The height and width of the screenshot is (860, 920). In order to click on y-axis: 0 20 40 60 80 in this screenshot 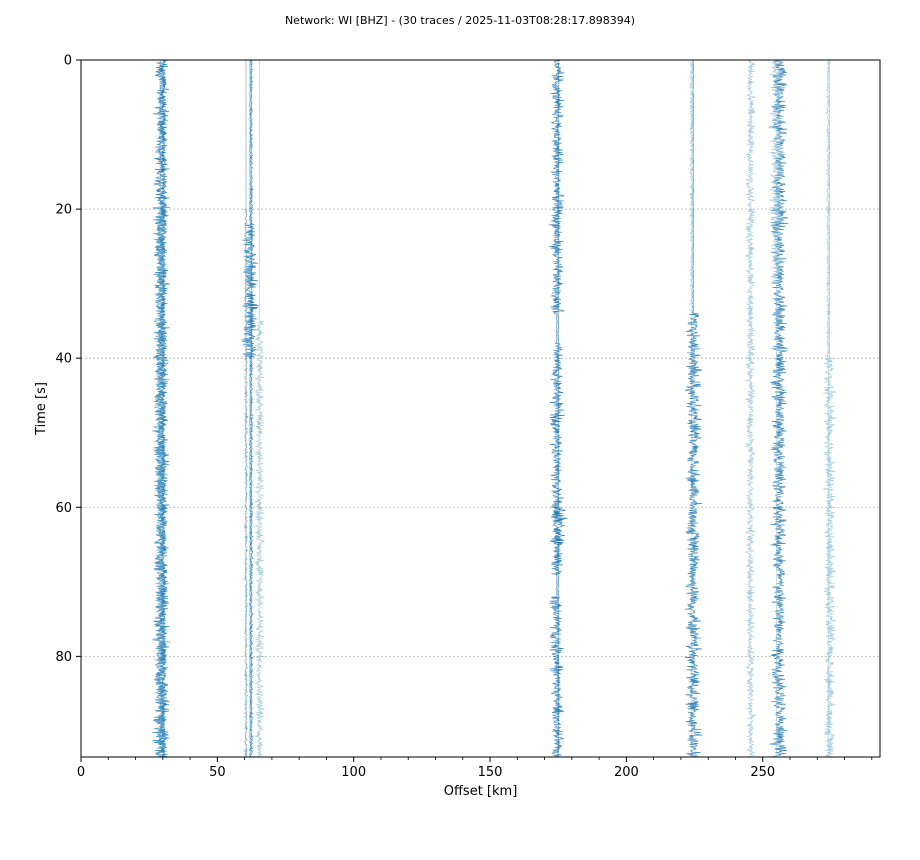, I will do `click(68, 359)`.